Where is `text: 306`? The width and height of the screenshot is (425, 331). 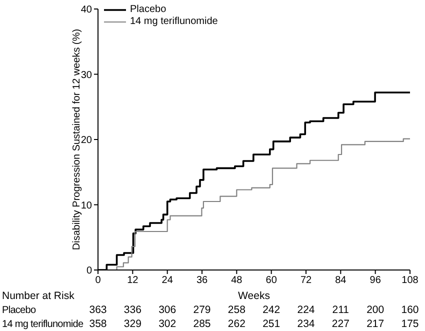
text: 306 is located at coordinates (168, 310).